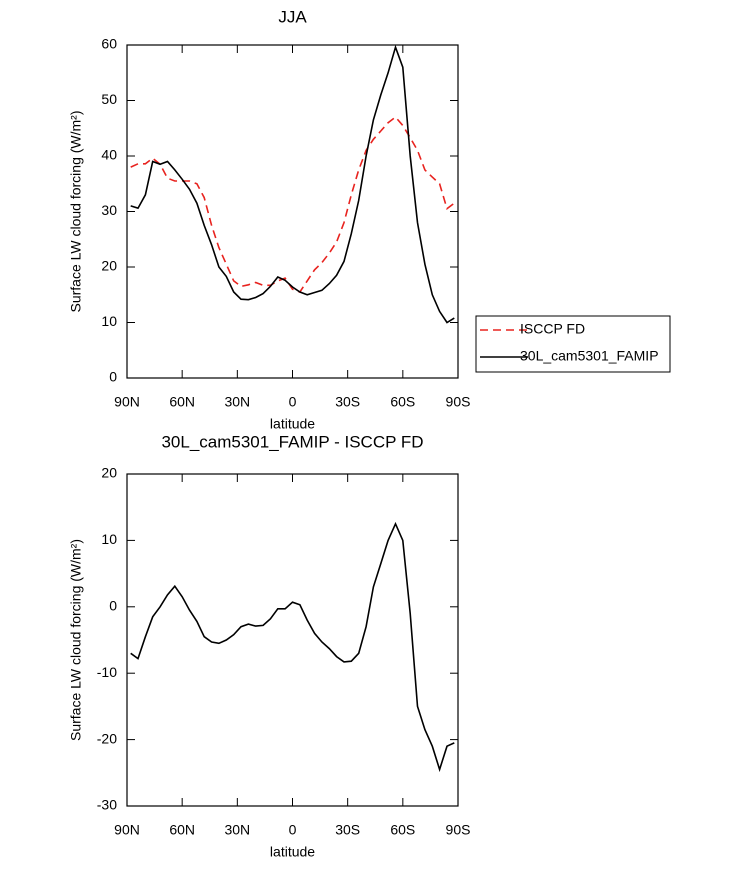 The image size is (733, 870). What do you see at coordinates (109, 155) in the screenshot?
I see `y-tick-label: 40` at bounding box center [109, 155].